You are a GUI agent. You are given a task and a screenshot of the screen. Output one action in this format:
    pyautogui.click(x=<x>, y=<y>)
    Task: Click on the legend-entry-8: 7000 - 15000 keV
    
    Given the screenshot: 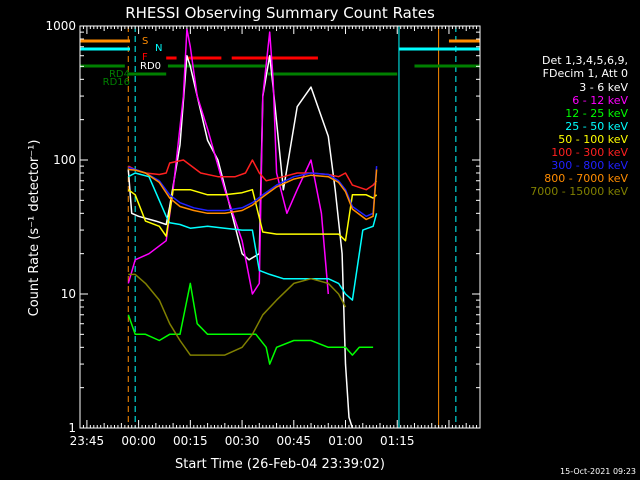 What is the action you would take?
    pyautogui.click(x=579, y=191)
    